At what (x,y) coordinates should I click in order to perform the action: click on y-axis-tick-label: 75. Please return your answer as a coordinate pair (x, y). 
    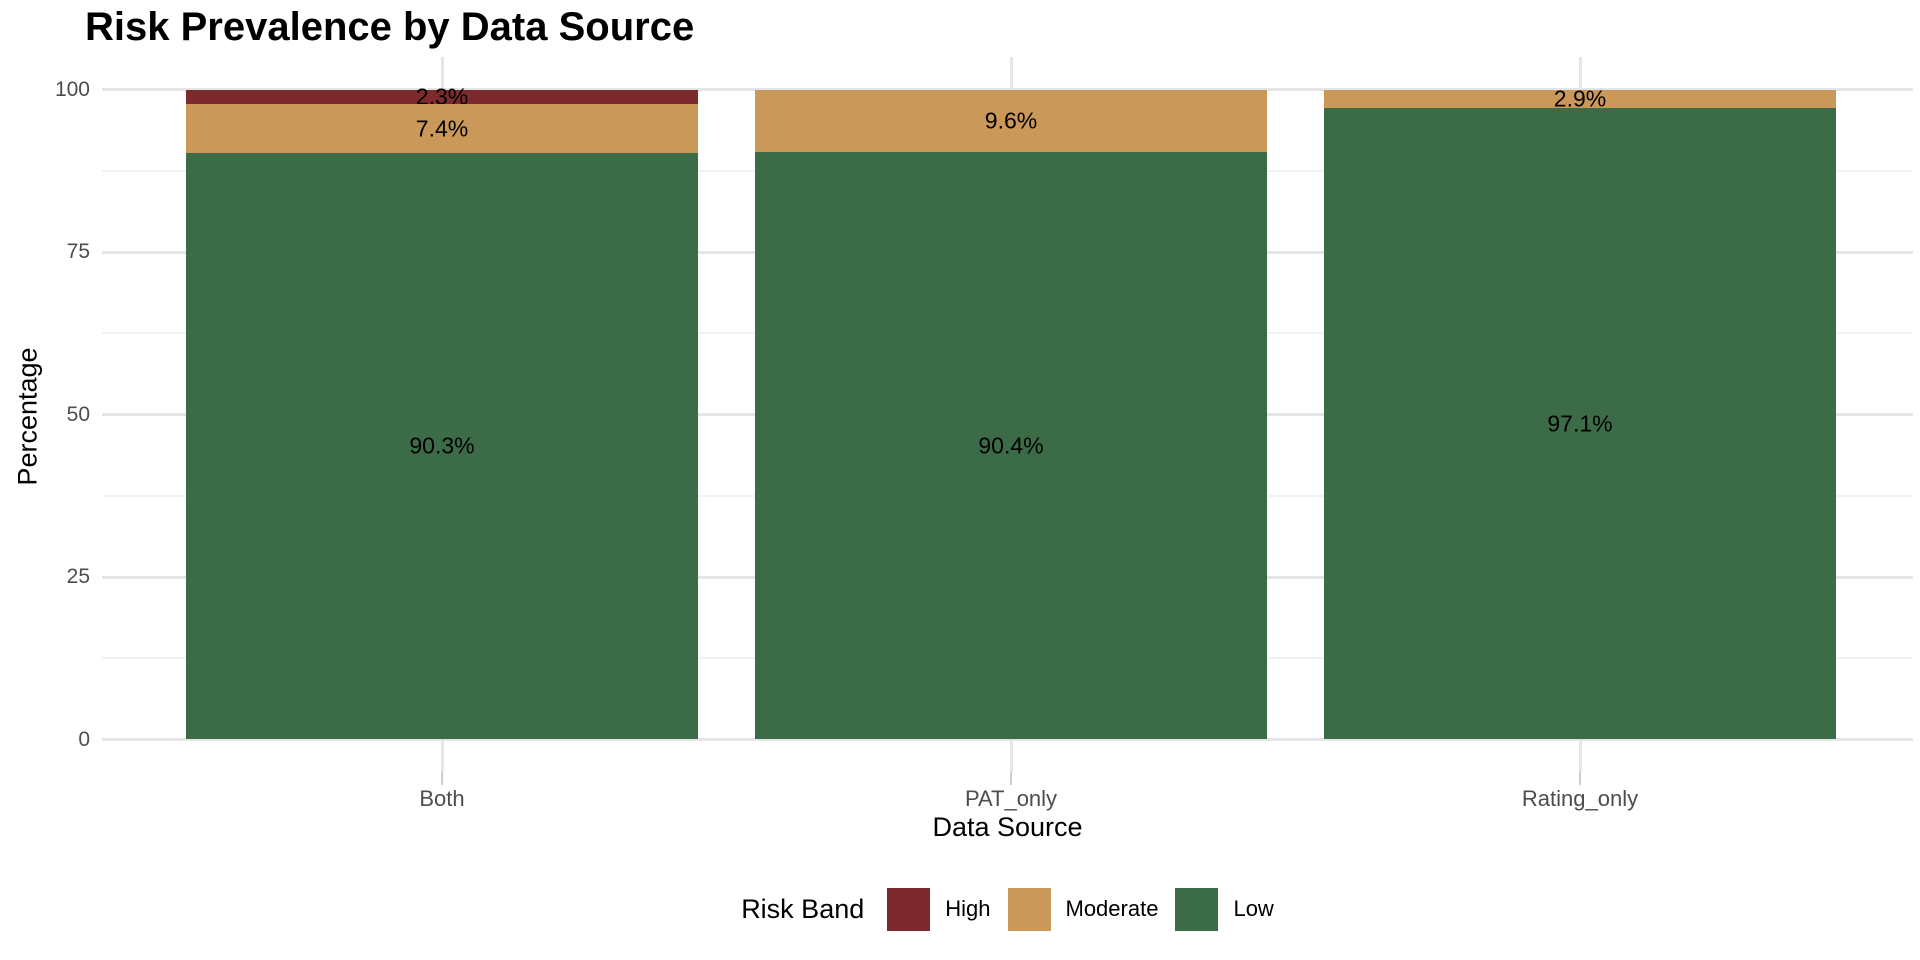
    Looking at the image, I should click on (78, 251).